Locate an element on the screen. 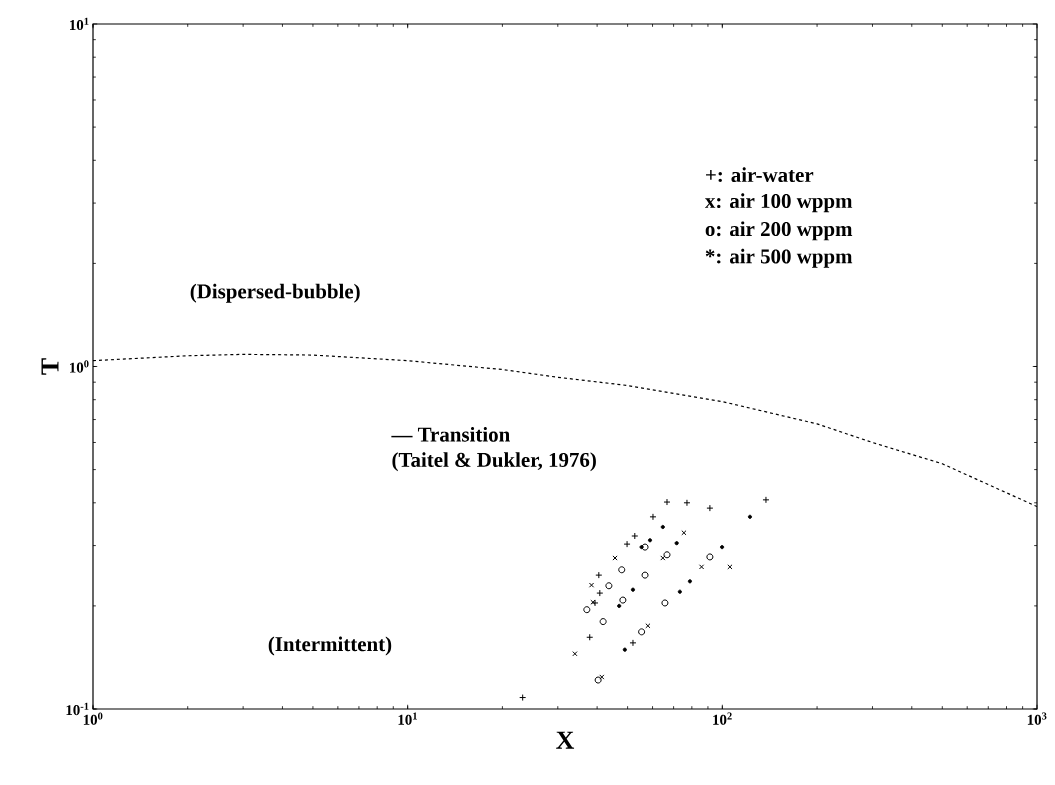 This screenshot has width=1055, height=785. y-axis-title: T is located at coordinates (50, 366).